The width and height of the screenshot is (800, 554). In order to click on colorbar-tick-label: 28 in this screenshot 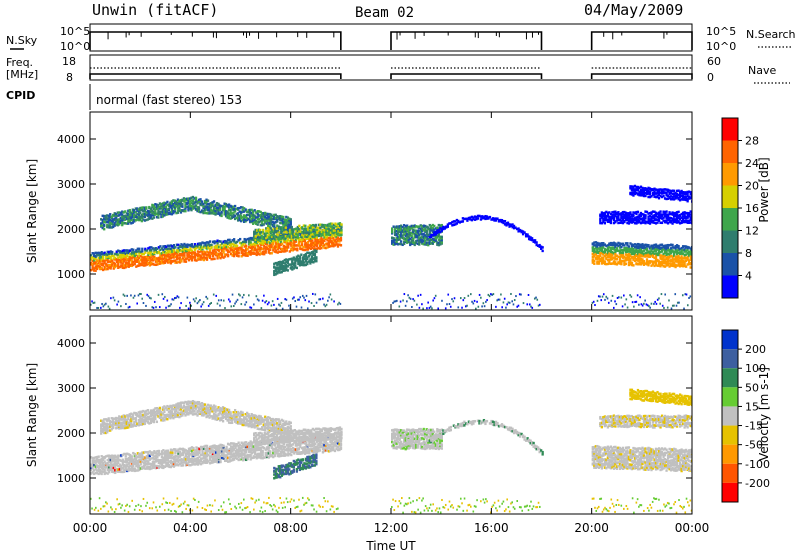, I will do `click(752, 141)`.